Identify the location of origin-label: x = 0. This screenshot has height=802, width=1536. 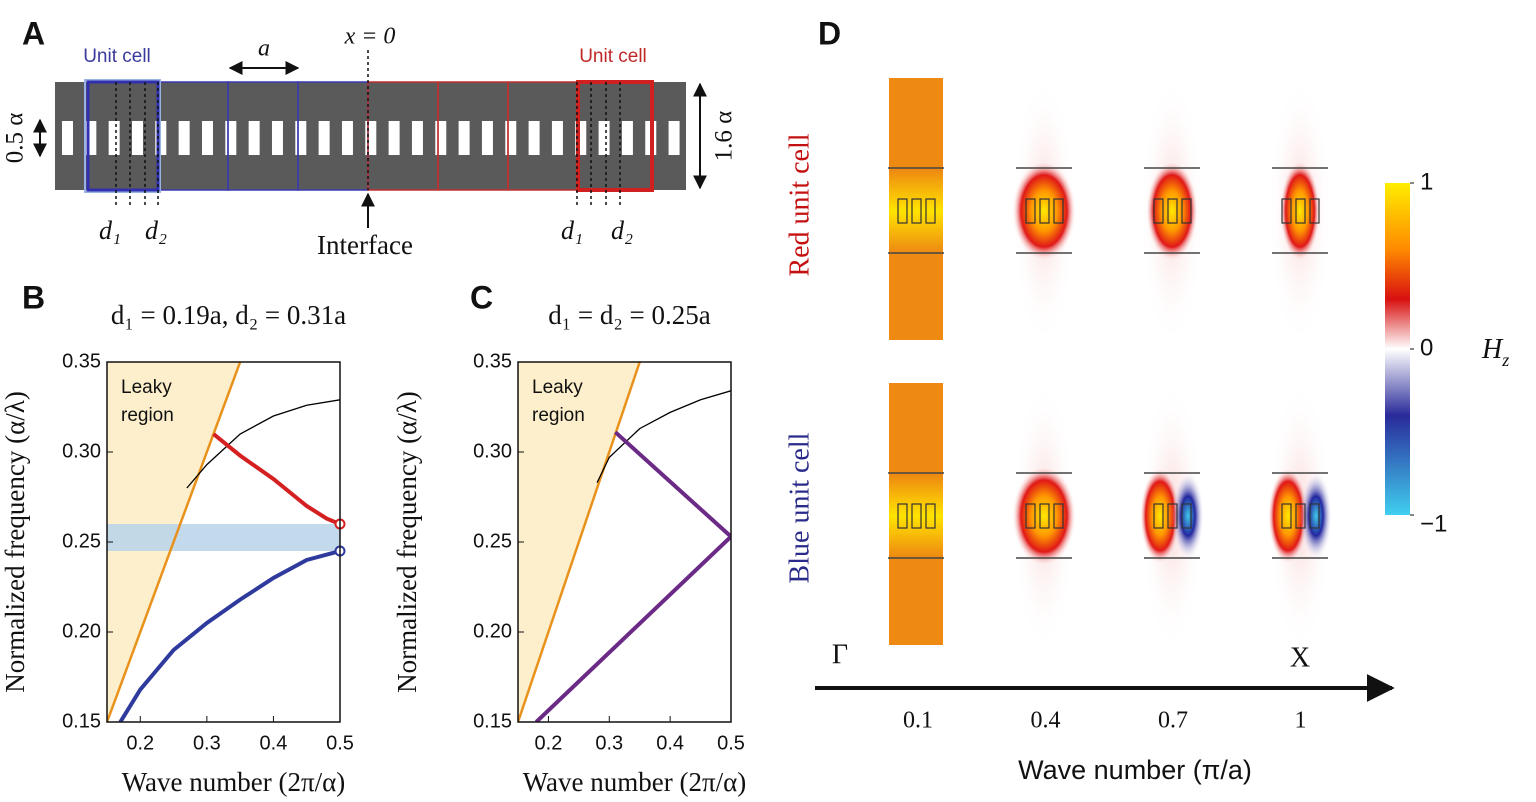
(370, 37).